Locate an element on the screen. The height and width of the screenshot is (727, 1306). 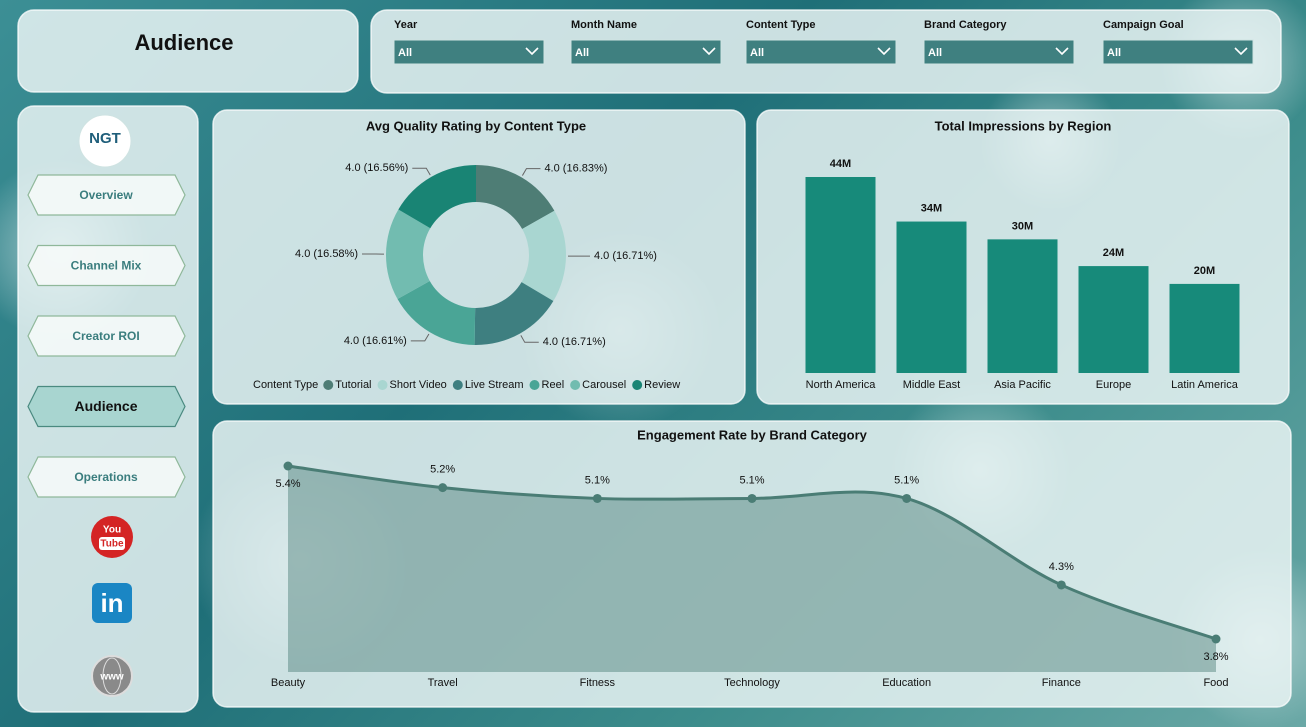
x-tick-label: Food is located at coordinates (1215, 683).